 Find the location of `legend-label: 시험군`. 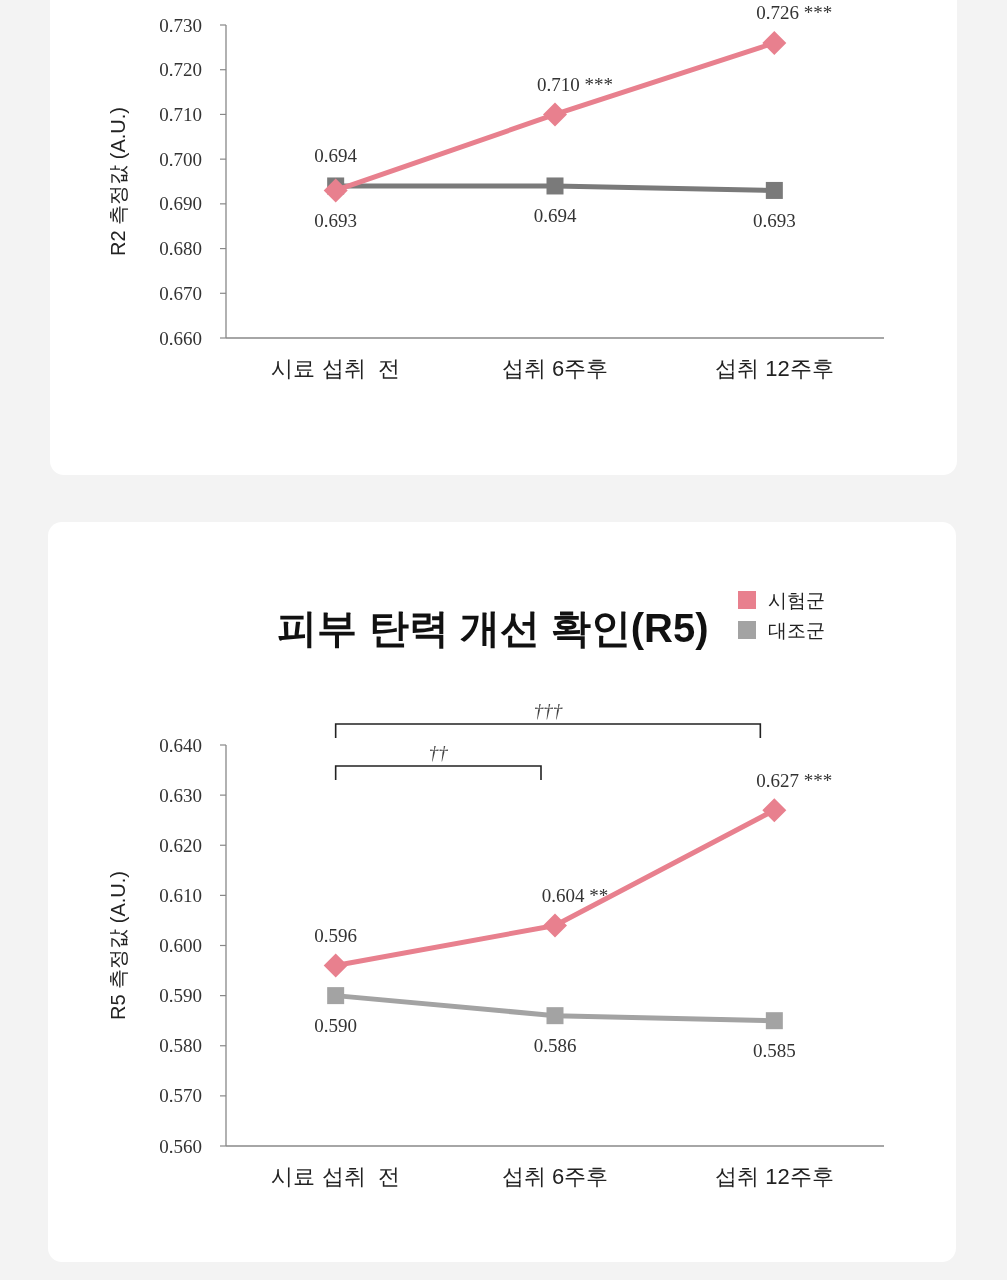

legend-label: 시험군 is located at coordinates (796, 600).